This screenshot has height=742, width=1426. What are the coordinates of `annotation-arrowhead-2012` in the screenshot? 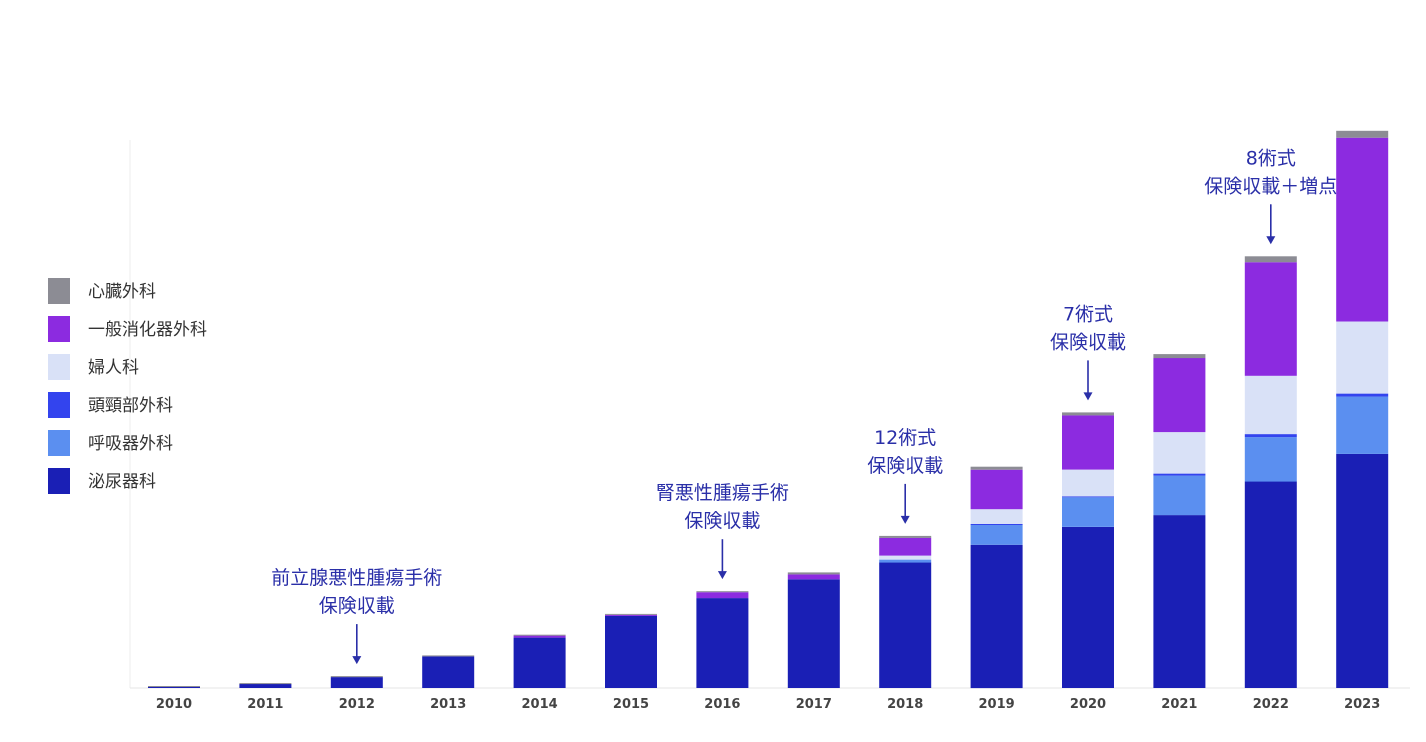 It's located at (357, 660).